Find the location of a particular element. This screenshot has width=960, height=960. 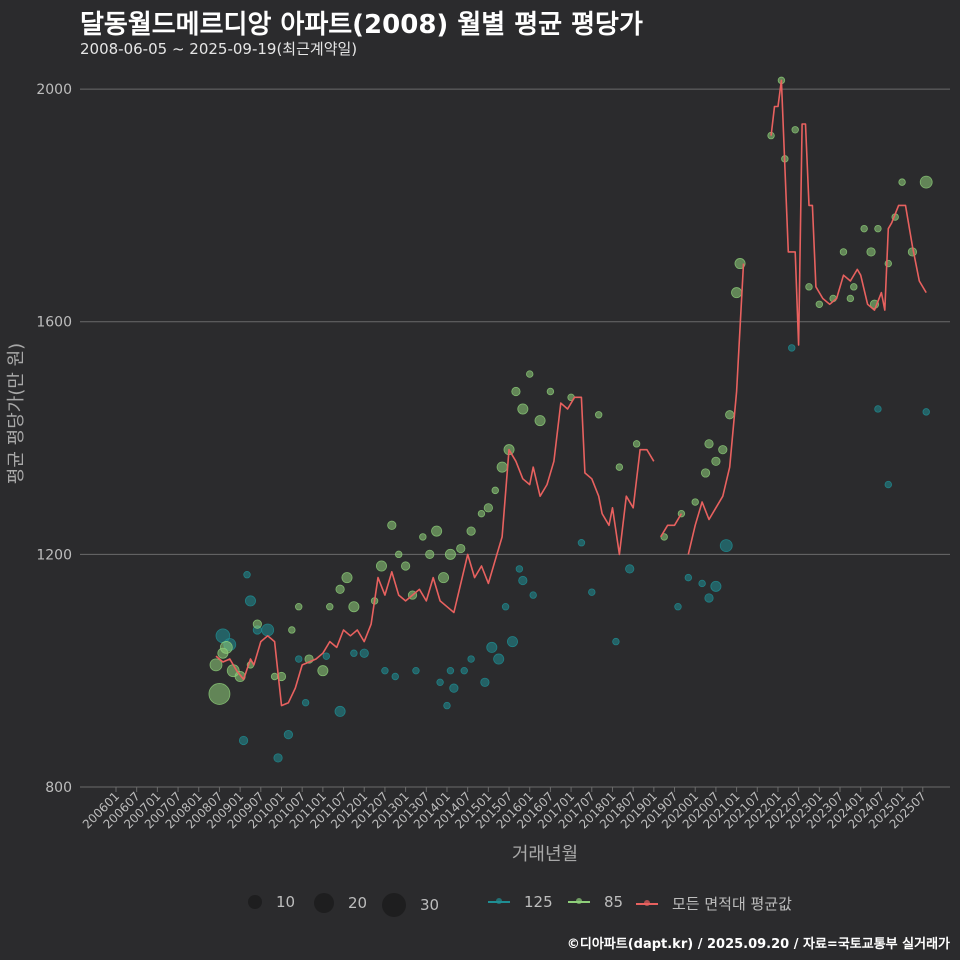

chart-title: 달동월드메르디앙 아파트(2008) 월별 평균 평당가 is located at coordinates (361, 25).